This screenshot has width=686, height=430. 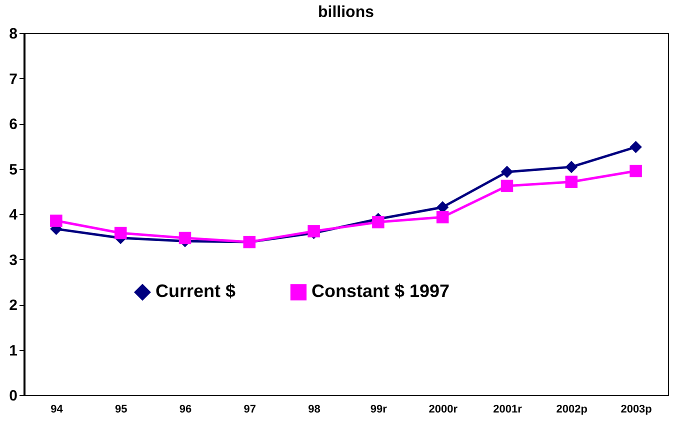 I want to click on x-tick-label: 2003p, so click(x=636, y=410).